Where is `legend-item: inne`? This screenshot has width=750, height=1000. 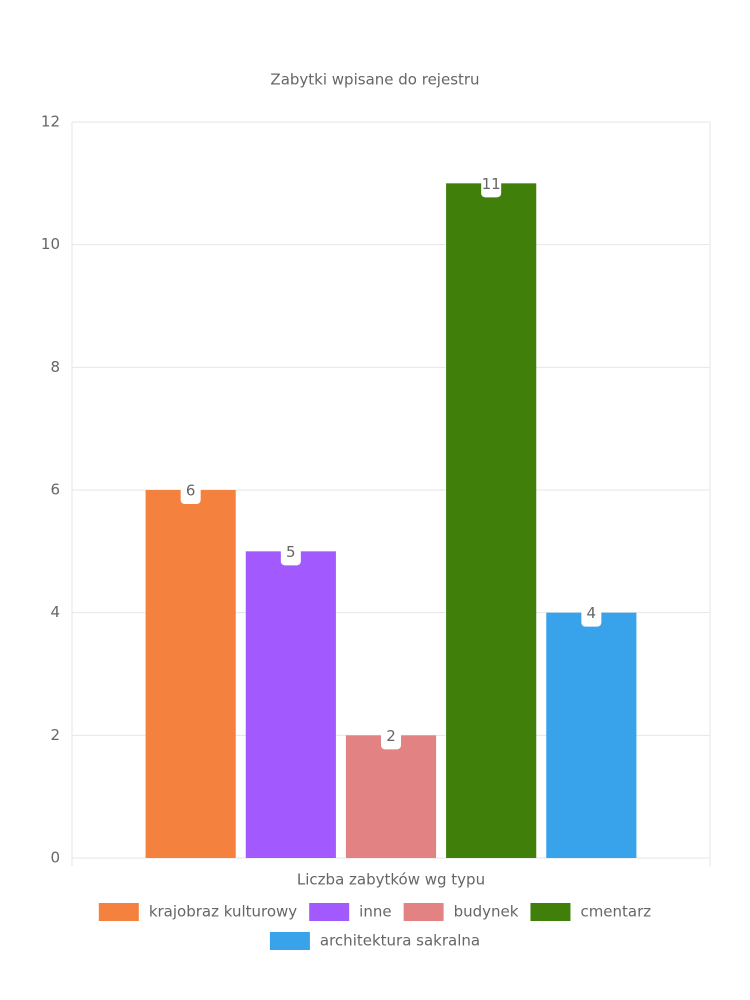
legend-item: inne is located at coordinates (350, 912).